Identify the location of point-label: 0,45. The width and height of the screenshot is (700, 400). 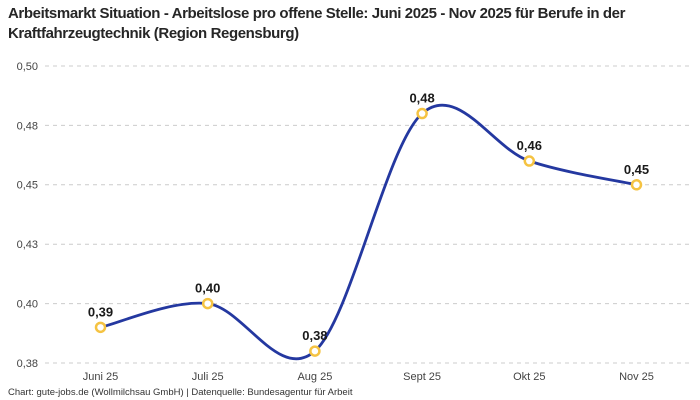
(636, 169).